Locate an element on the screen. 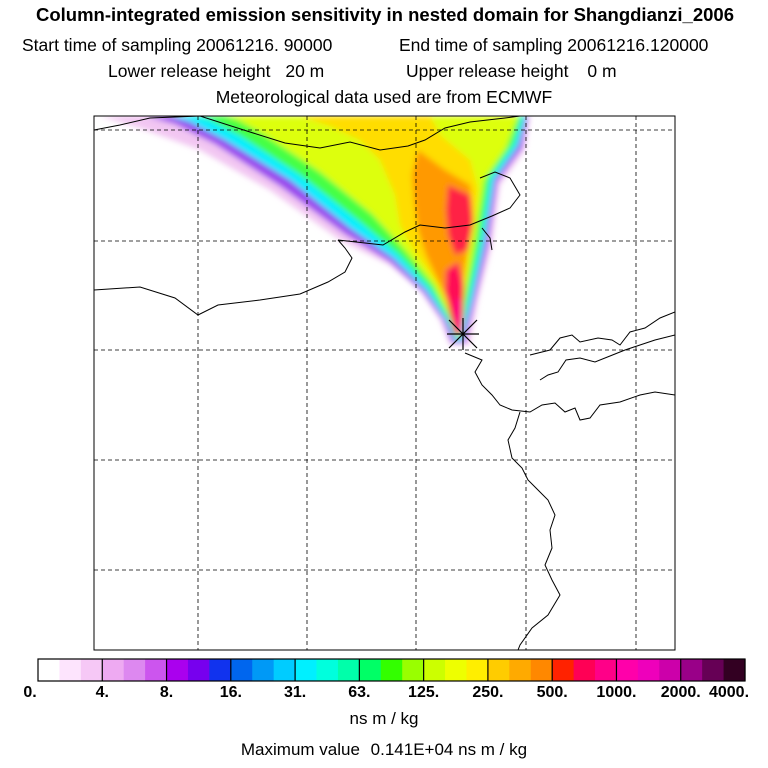 This screenshot has width=768, height=768. colorbar-tick-label: 4. is located at coordinates (102, 692).